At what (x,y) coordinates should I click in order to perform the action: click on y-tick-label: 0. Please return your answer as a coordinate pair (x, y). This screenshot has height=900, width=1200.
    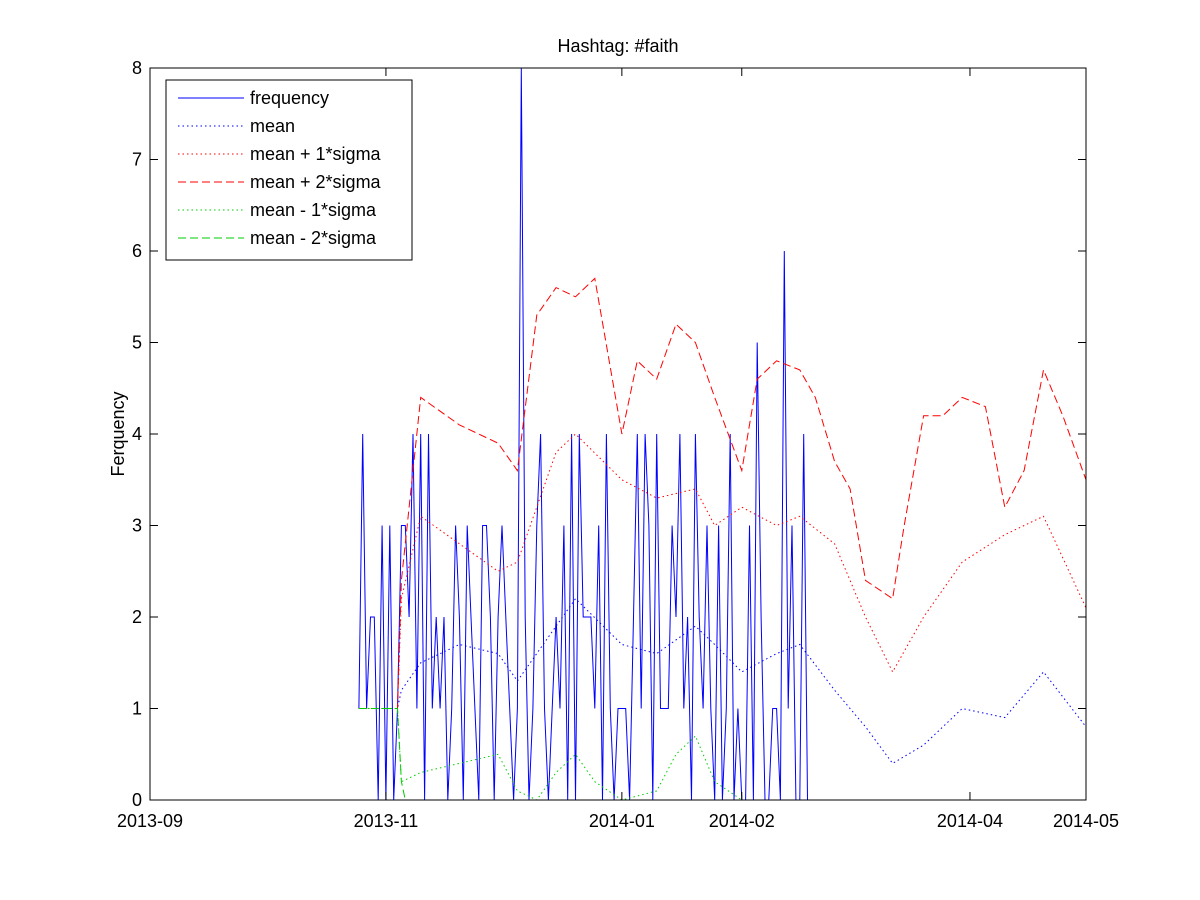
    Looking at the image, I should click on (137, 800).